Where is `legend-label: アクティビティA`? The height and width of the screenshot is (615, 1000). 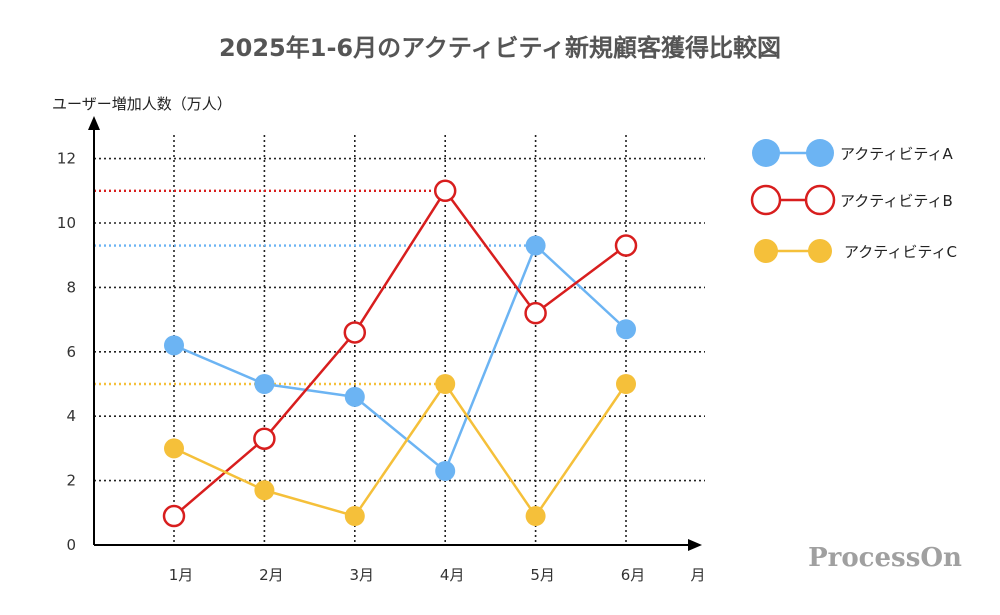 legend-label: アクティビティA is located at coordinates (896, 154).